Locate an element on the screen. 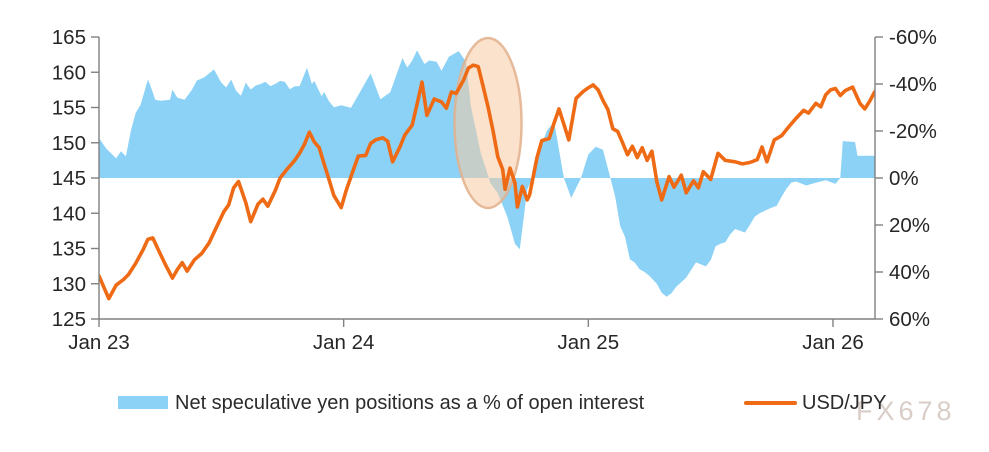 This screenshot has height=452, width=989. left-axis-tick-label: 125 is located at coordinates (69, 319).